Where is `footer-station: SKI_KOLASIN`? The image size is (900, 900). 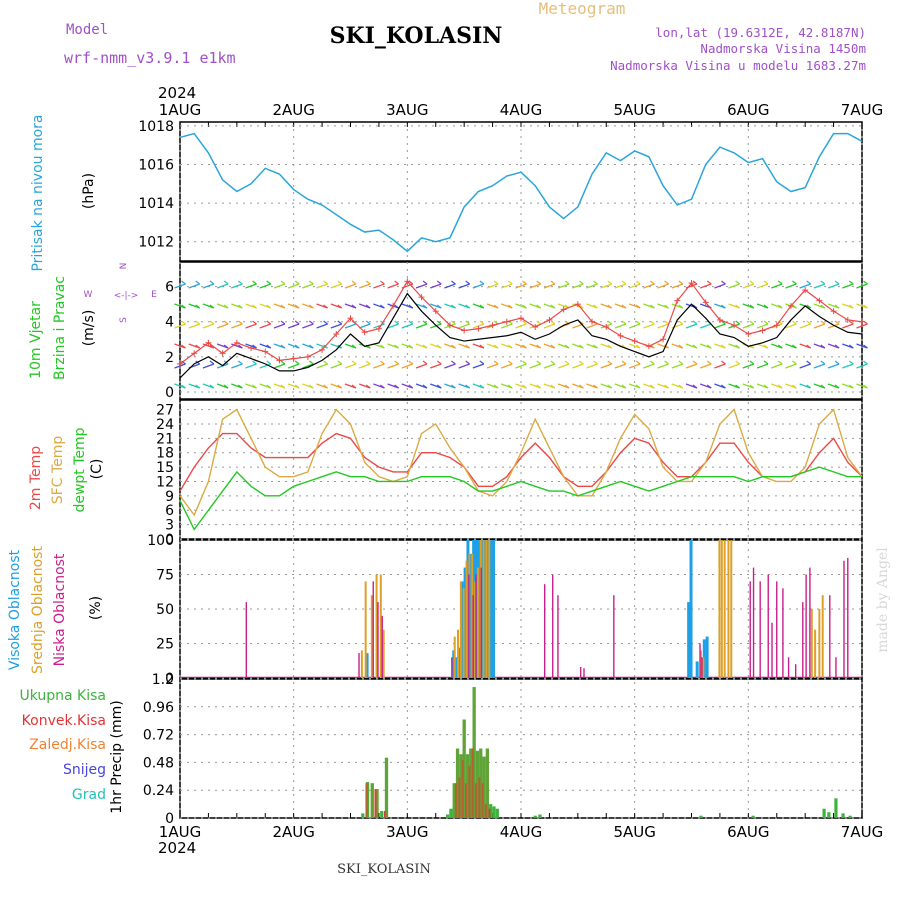 footer-station: SKI_KOLASIN is located at coordinates (384, 869).